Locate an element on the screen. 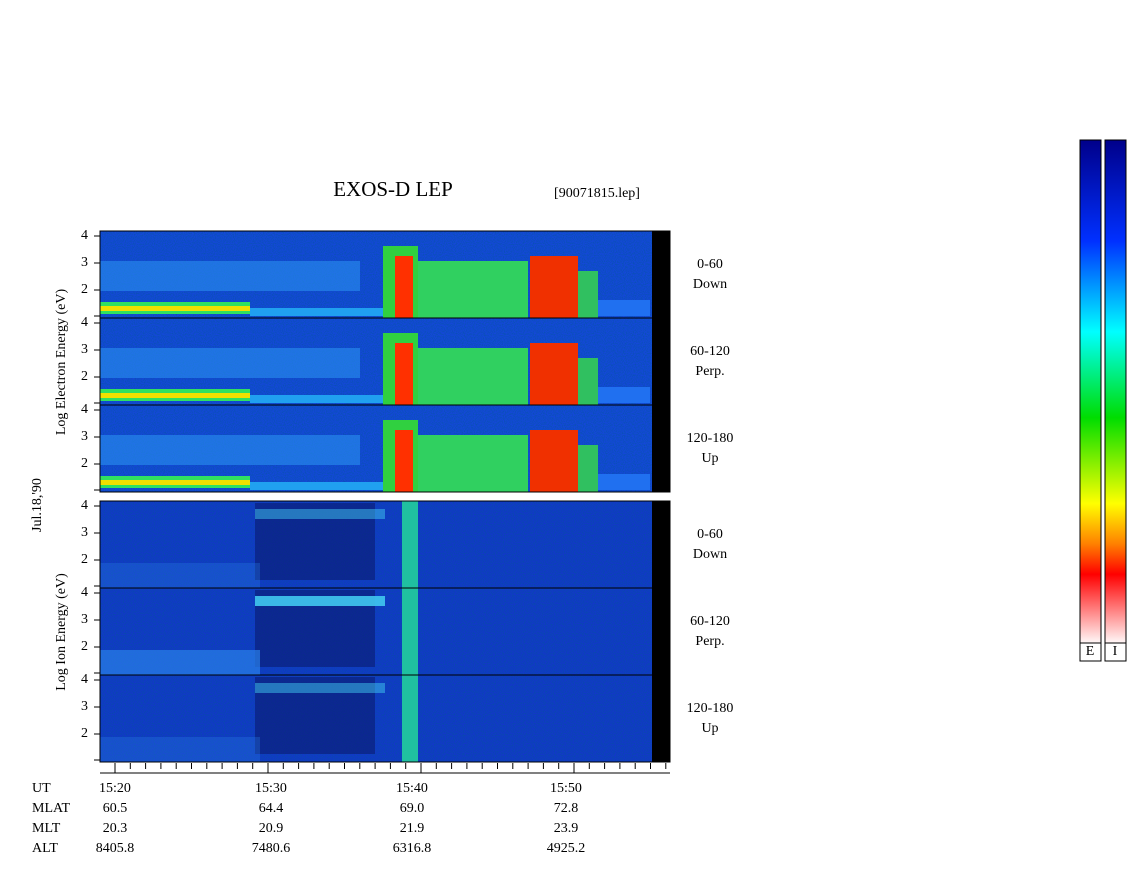 The image size is (1130, 875). ephemeris-value: 8405.8 is located at coordinates (115, 848).